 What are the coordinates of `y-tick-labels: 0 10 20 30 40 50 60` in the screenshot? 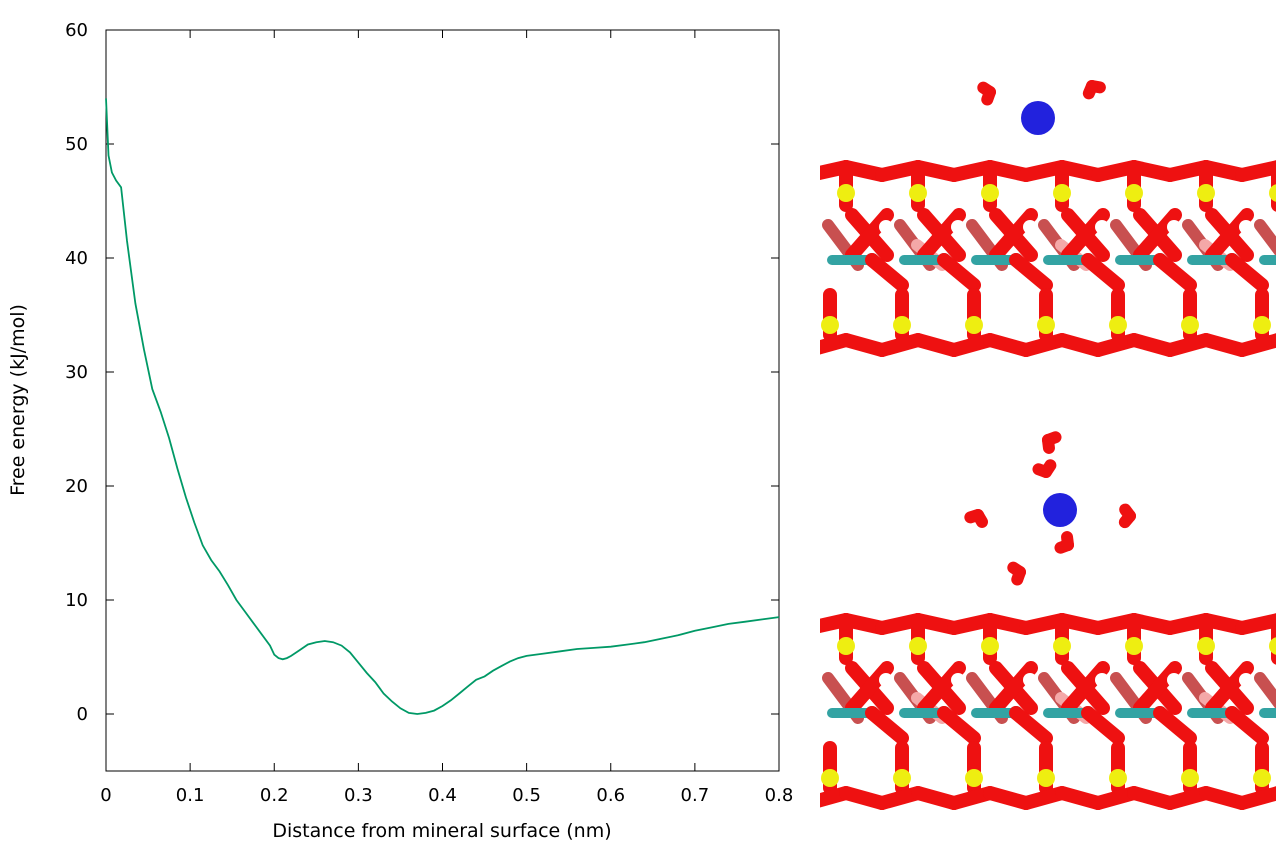 It's located at (76, 372).